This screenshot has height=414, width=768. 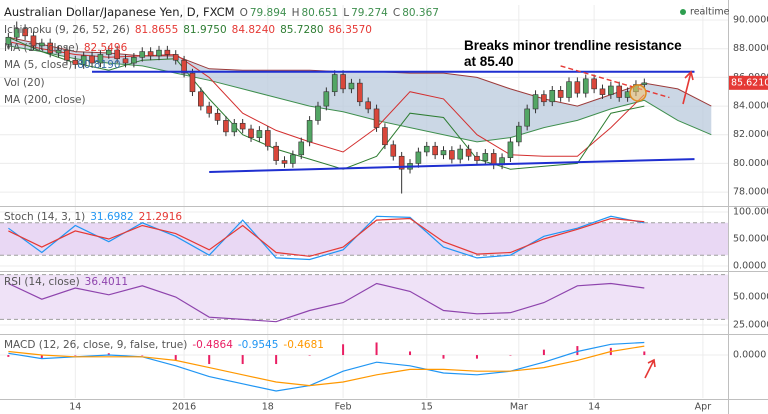 What do you see at coordinates (212, 345) in the screenshot?
I see `indicator-value: -0.4864` at bounding box center [212, 345].